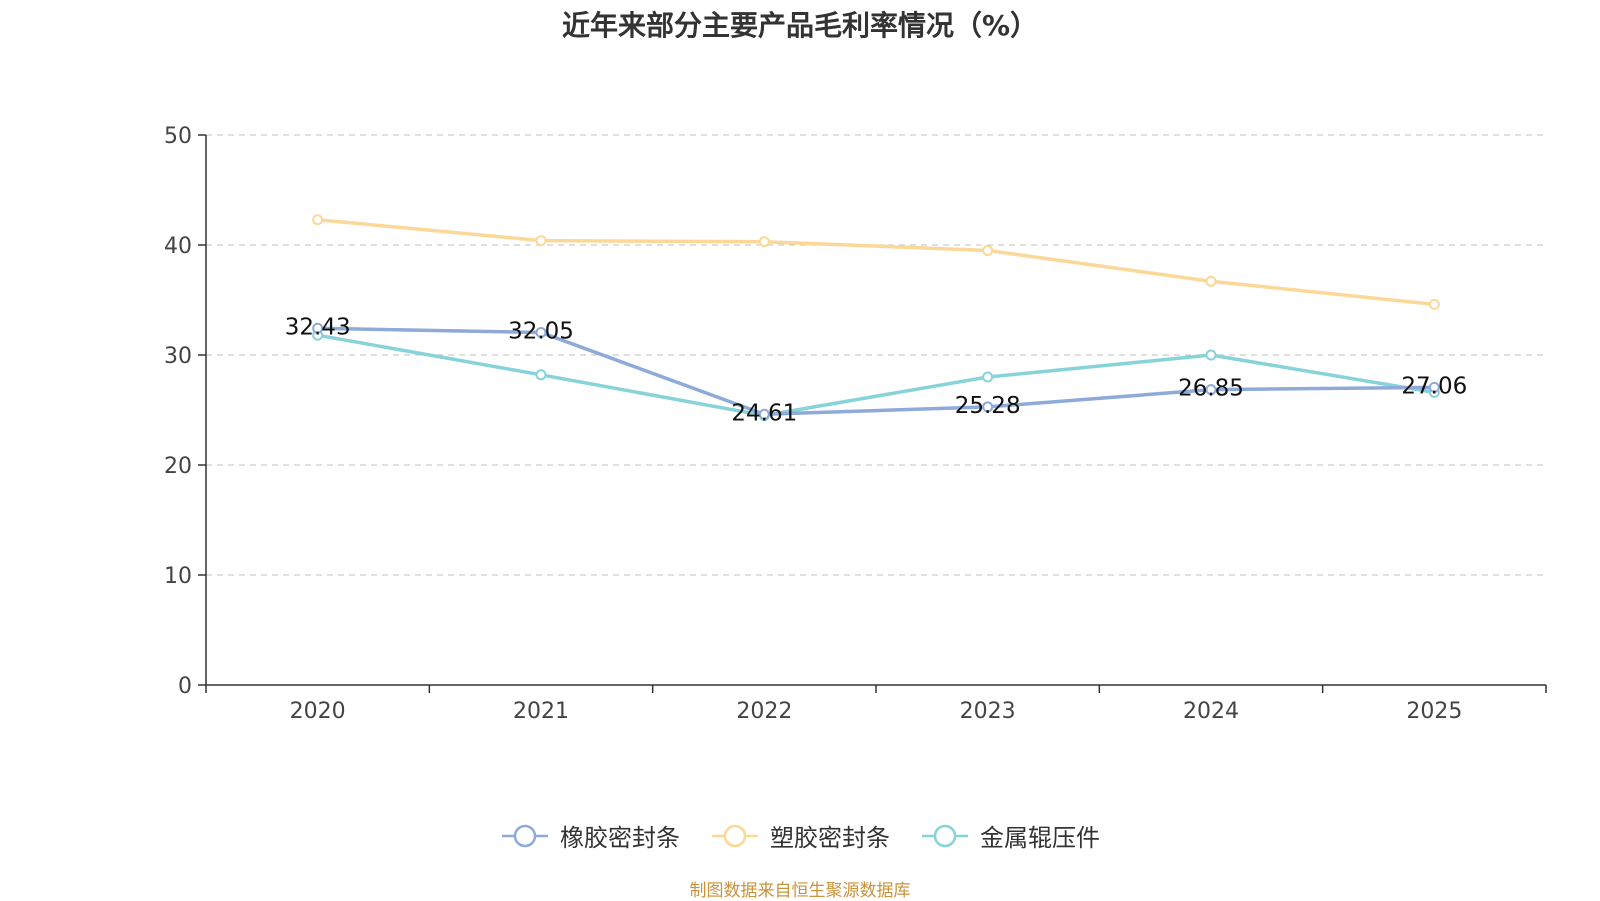 The width and height of the screenshot is (1600, 901). Describe the element at coordinates (800, 891) in the screenshot. I see `source-note: 制图数据来自恒生聚源数据库` at that location.